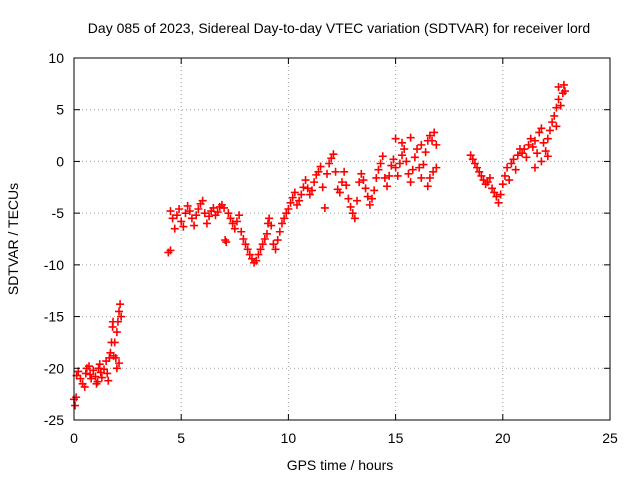  I want to click on y-axis-label: SDTVAR / TECUs, so click(13, 239).